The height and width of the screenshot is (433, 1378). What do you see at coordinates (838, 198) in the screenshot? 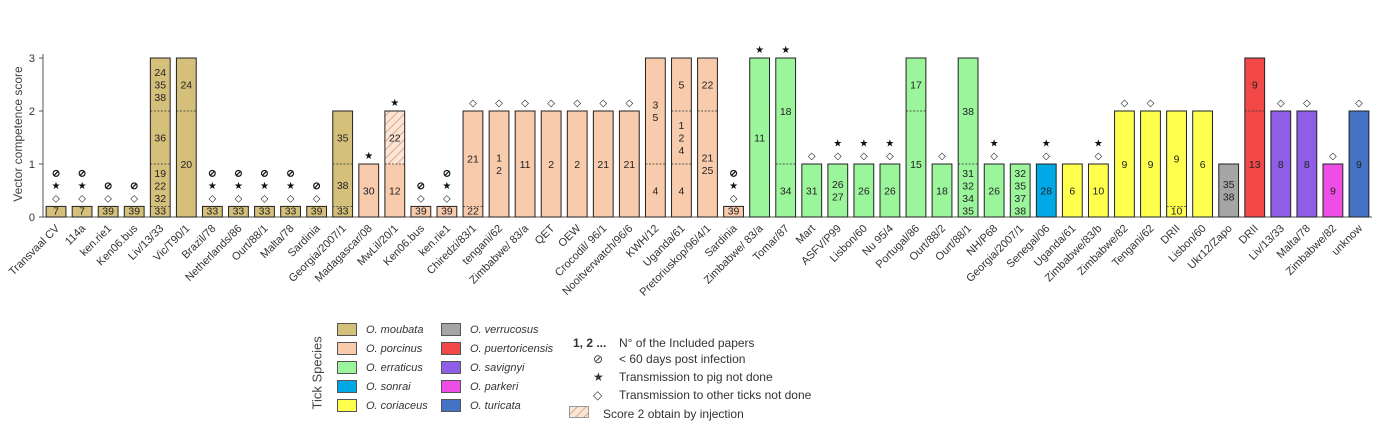
I see `paper-ref-label: 27` at bounding box center [838, 198].